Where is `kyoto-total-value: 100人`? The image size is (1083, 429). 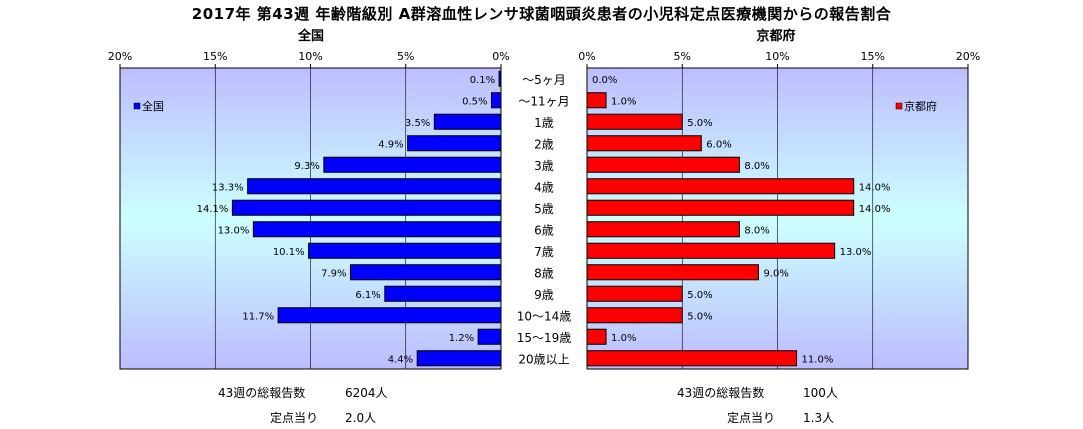
kyoto-total-value: 100人 is located at coordinates (820, 393).